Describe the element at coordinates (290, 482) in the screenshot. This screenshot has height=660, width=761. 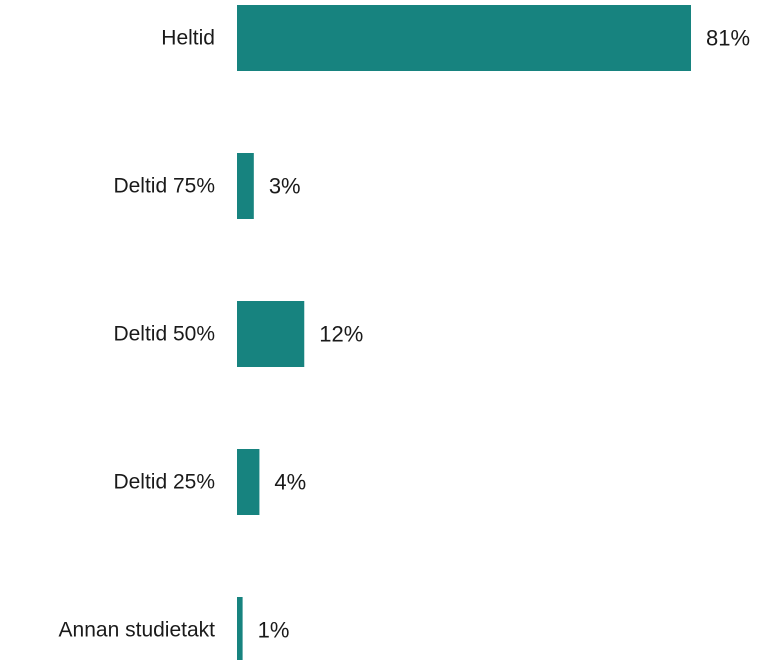
I see `value-label-3: 4%` at that location.